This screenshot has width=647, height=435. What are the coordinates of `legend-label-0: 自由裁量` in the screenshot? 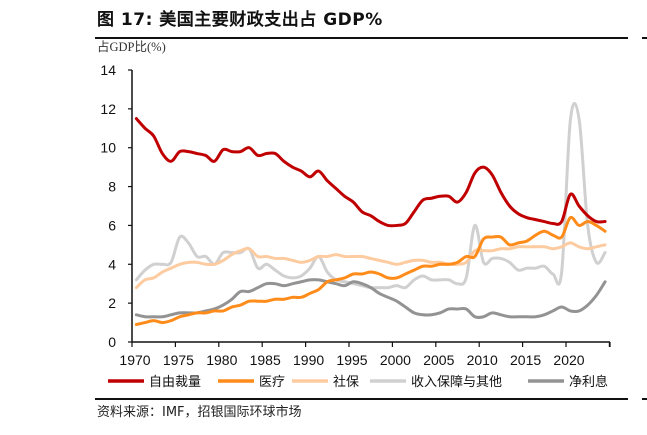 It's located at (175, 382).